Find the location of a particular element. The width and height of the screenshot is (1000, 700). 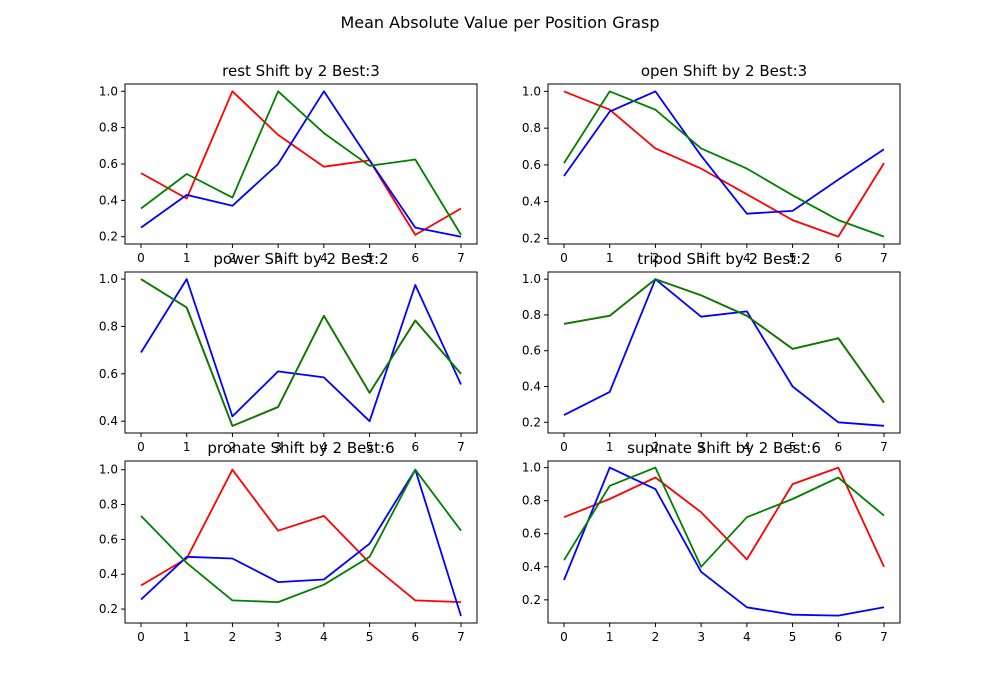

figure-title: Mean Absolute Value per Position Grasp is located at coordinates (499, 22).